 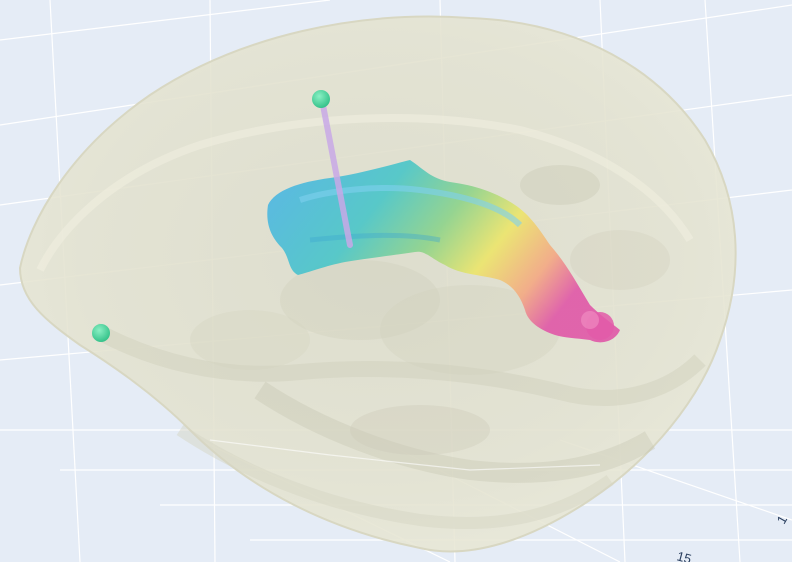 What do you see at coordinates (321, 99) in the screenshot?
I see `marker-top` at bounding box center [321, 99].